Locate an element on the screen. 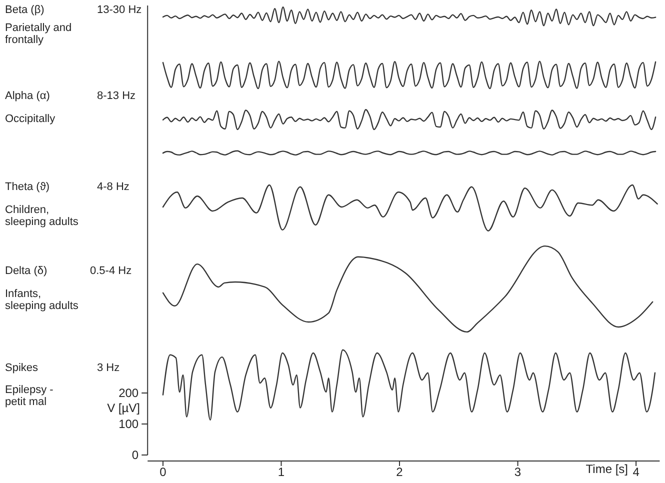 The height and width of the screenshot is (483, 665). text: Spikes is located at coordinates (22, 368).